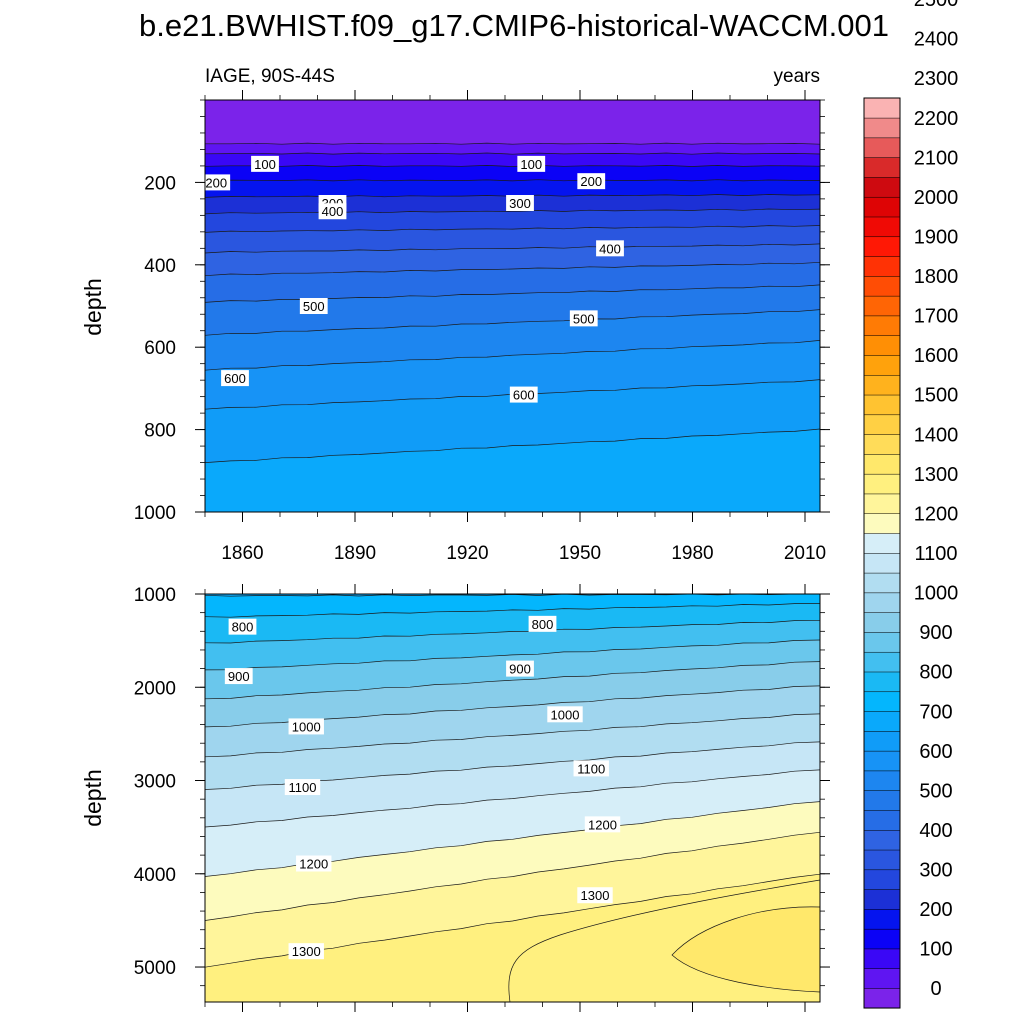 The height and width of the screenshot is (1024, 1024). I want to click on colorbar-label: 1900, so click(936, 237).